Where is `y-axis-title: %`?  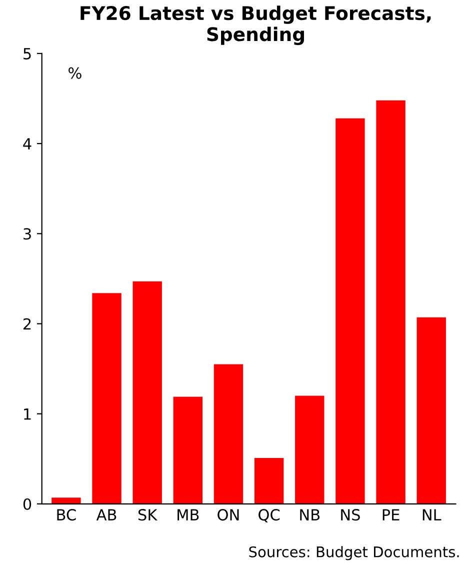 y-axis-title: % is located at coordinates (75, 73).